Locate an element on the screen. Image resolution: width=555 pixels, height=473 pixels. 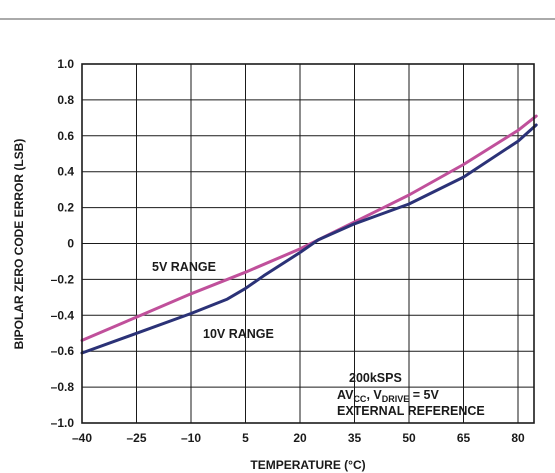
annotation-line1: 200kSPS is located at coordinates (375, 378).